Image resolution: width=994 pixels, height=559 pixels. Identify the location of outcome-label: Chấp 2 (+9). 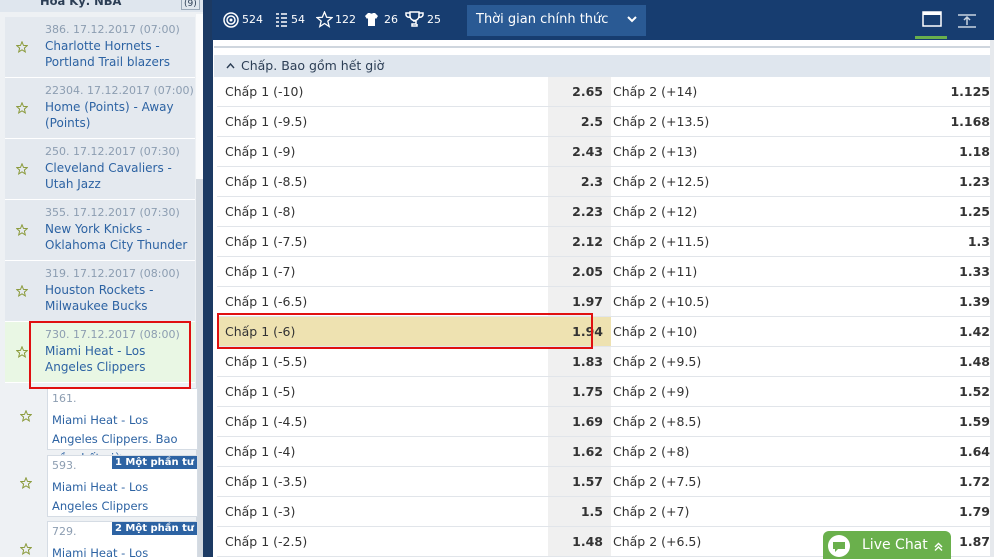
(651, 391).